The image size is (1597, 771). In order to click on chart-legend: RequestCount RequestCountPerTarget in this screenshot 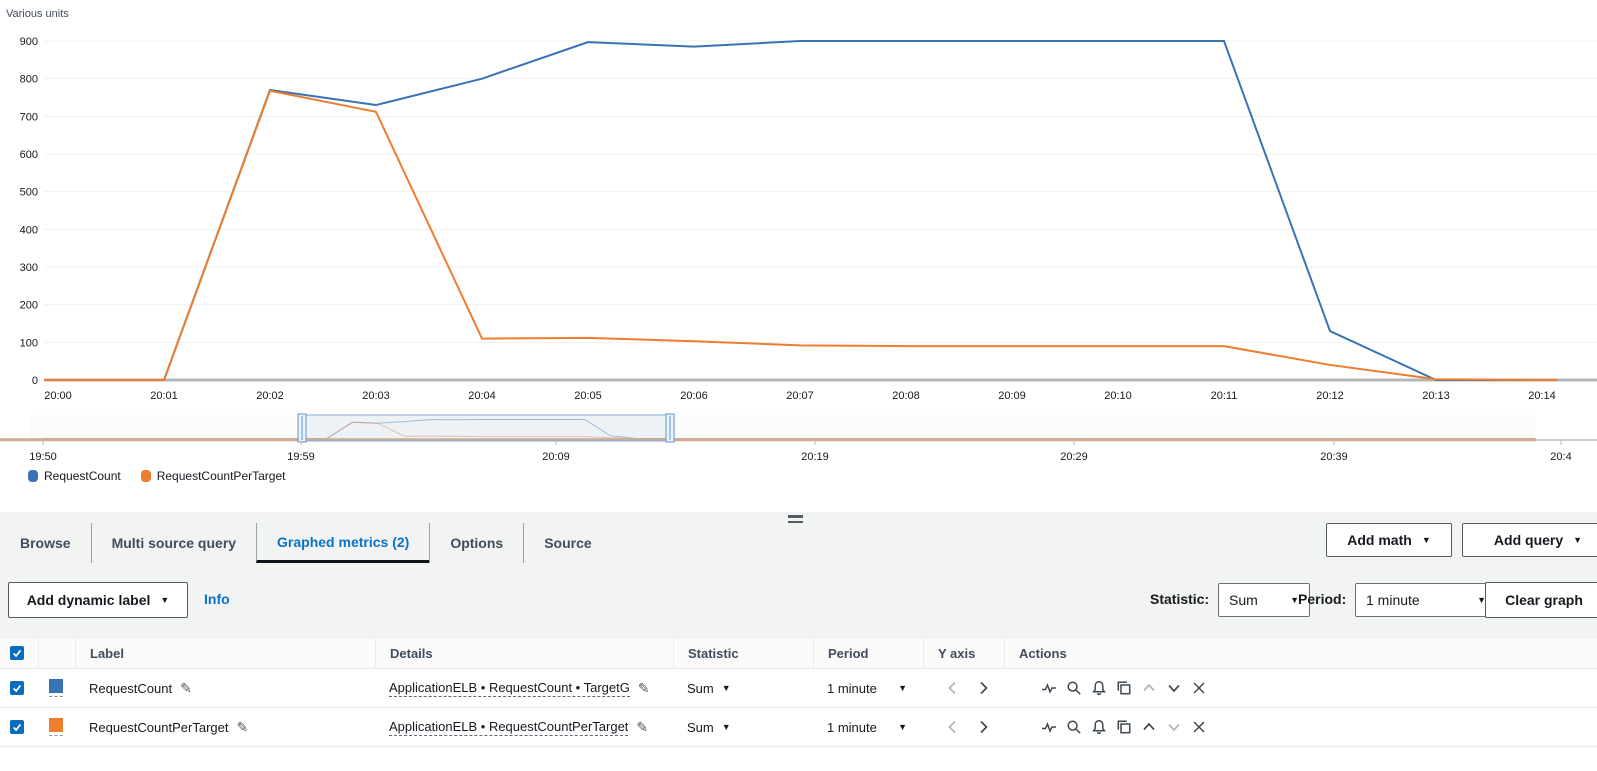, I will do `click(156, 476)`.